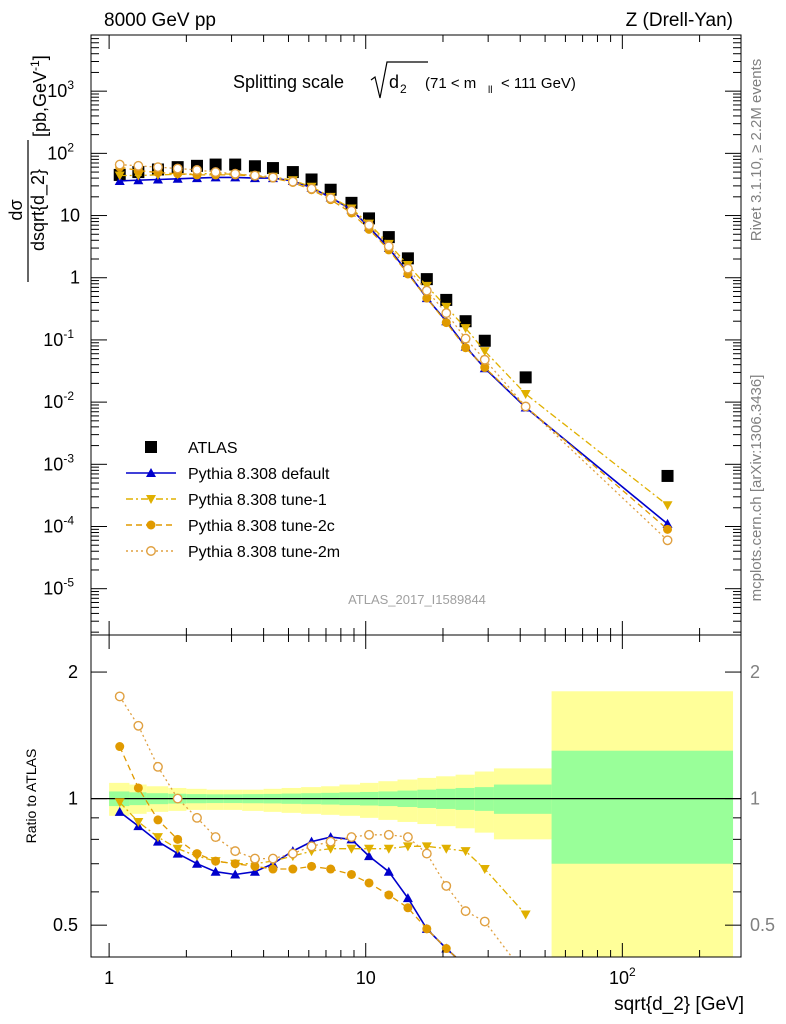 The height and width of the screenshot is (1024, 786). I want to click on main-ylabel: dσ dsqrt{d_2} [pb,GeV-1], so click(28, 168).